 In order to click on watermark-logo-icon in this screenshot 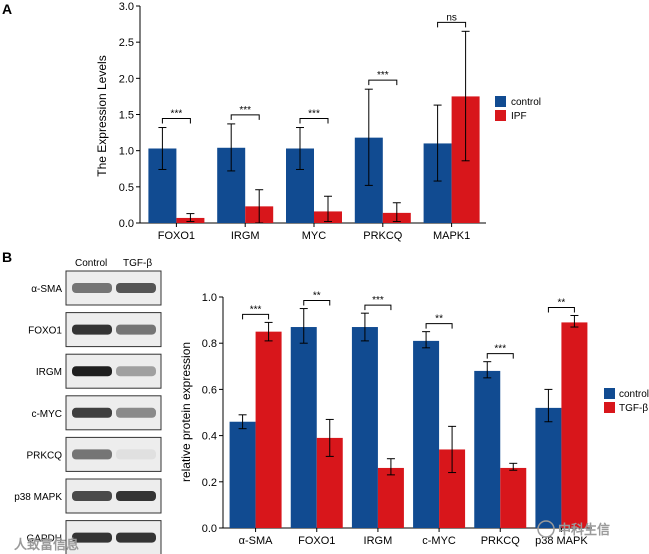, I will do `click(546, 529)`.